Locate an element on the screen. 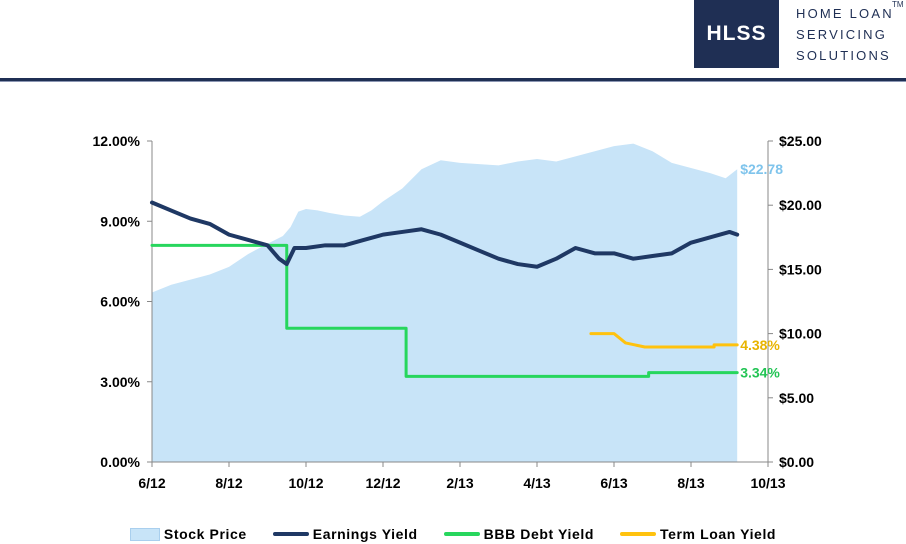 The height and width of the screenshot is (544, 906). left-axis-tick-label: 6.00% is located at coordinates (120, 302).